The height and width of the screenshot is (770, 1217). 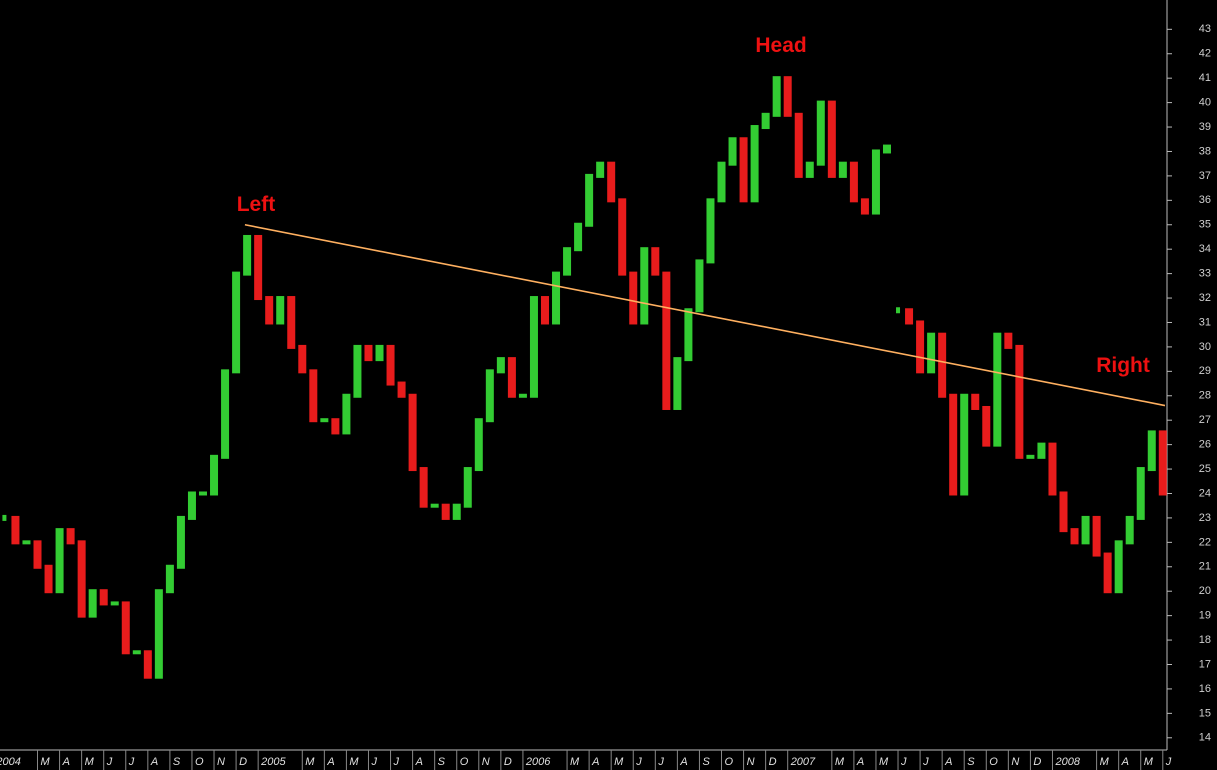 What do you see at coordinates (1067, 762) in the screenshot?
I see `x-tick-label: 2008` at bounding box center [1067, 762].